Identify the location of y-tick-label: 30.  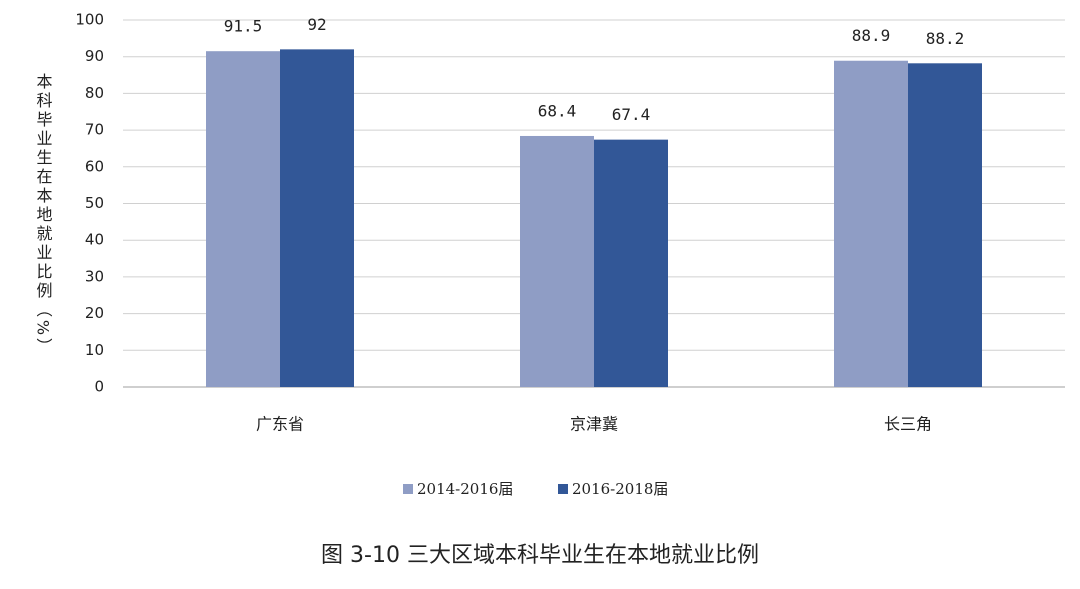
(94, 276).